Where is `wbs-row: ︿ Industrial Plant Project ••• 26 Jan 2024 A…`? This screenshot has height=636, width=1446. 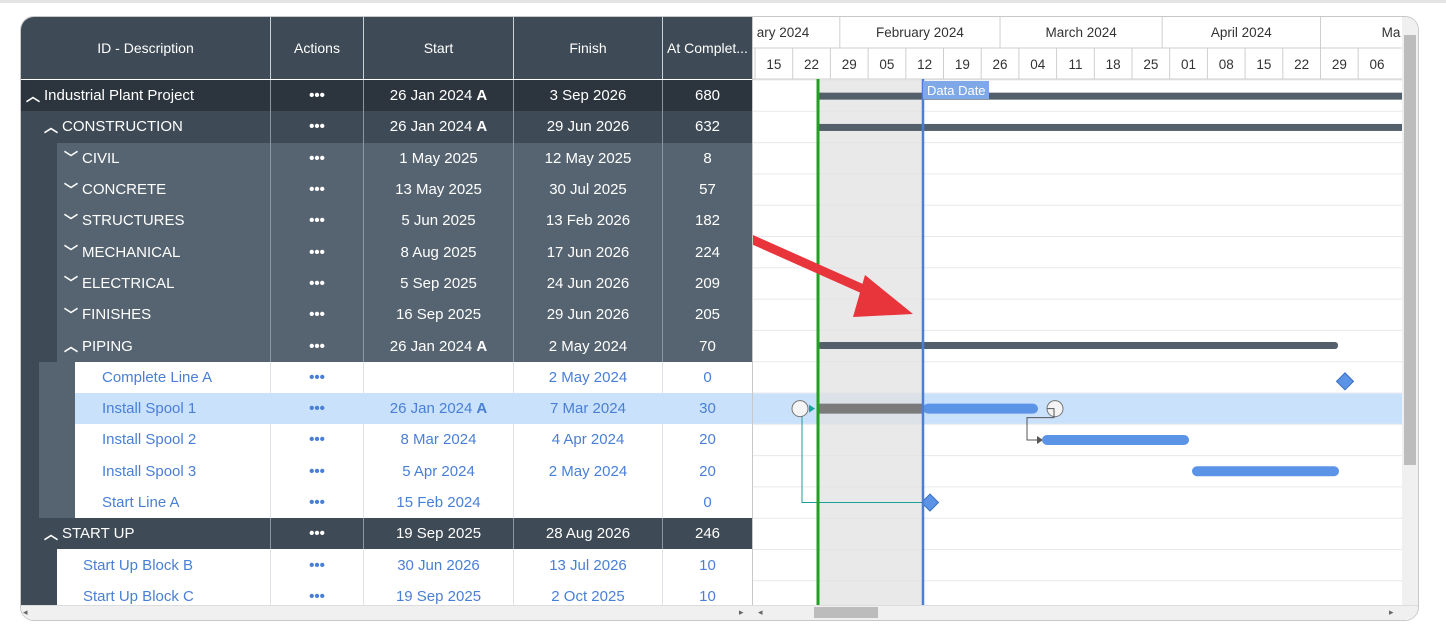
wbs-row: ︿ Industrial Plant Project ••• 26 Jan 2024 A… is located at coordinates (386, 96).